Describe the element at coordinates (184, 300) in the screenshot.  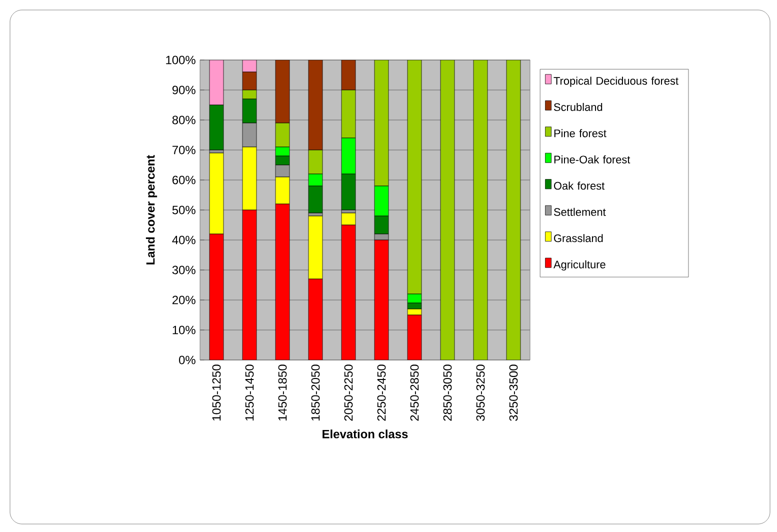
I see `y-tick-label: 20%` at that location.